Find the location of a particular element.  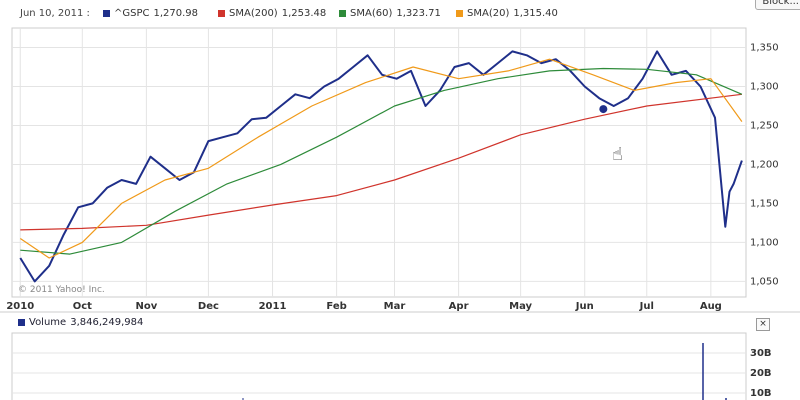

legend-gspc-swatch is located at coordinates (106, 13).